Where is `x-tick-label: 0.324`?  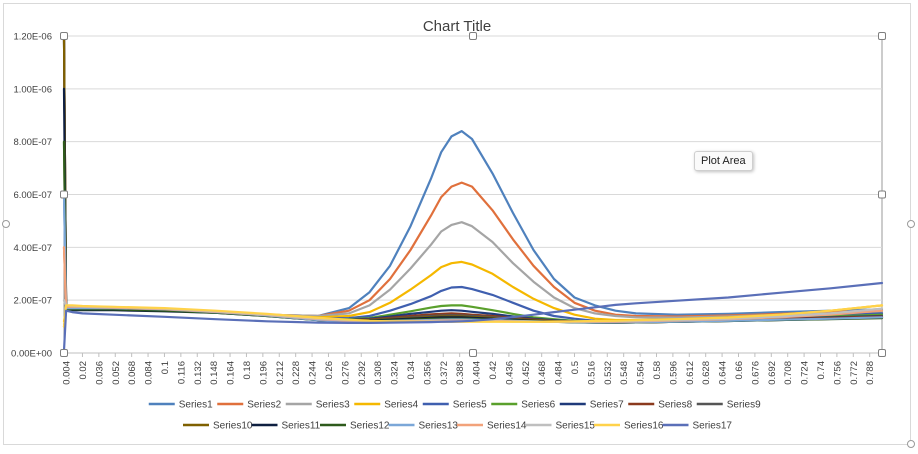
x-tick-label: 0.324 is located at coordinates (395, 373).